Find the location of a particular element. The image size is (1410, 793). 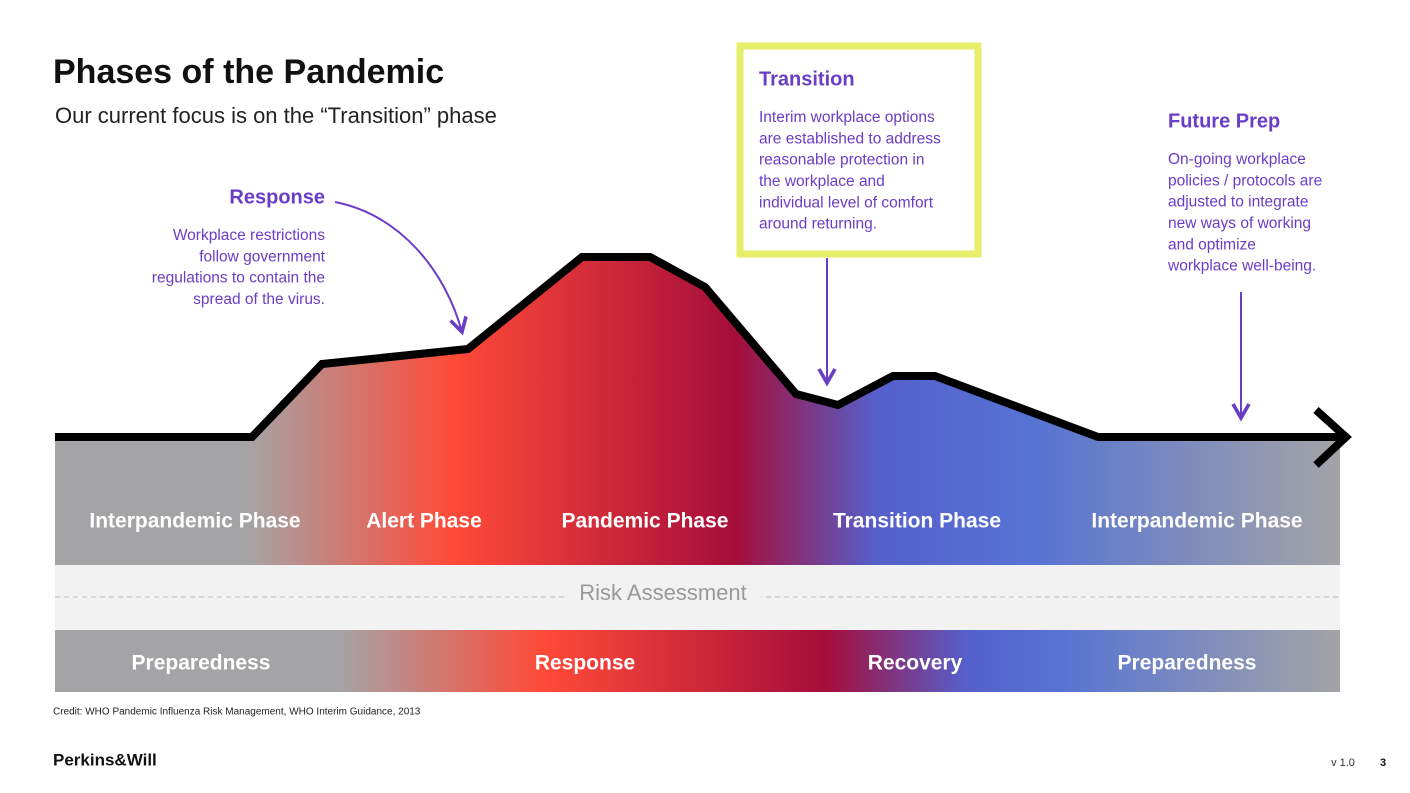

annotation-text: workplace well-being. is located at coordinates (1241, 266).